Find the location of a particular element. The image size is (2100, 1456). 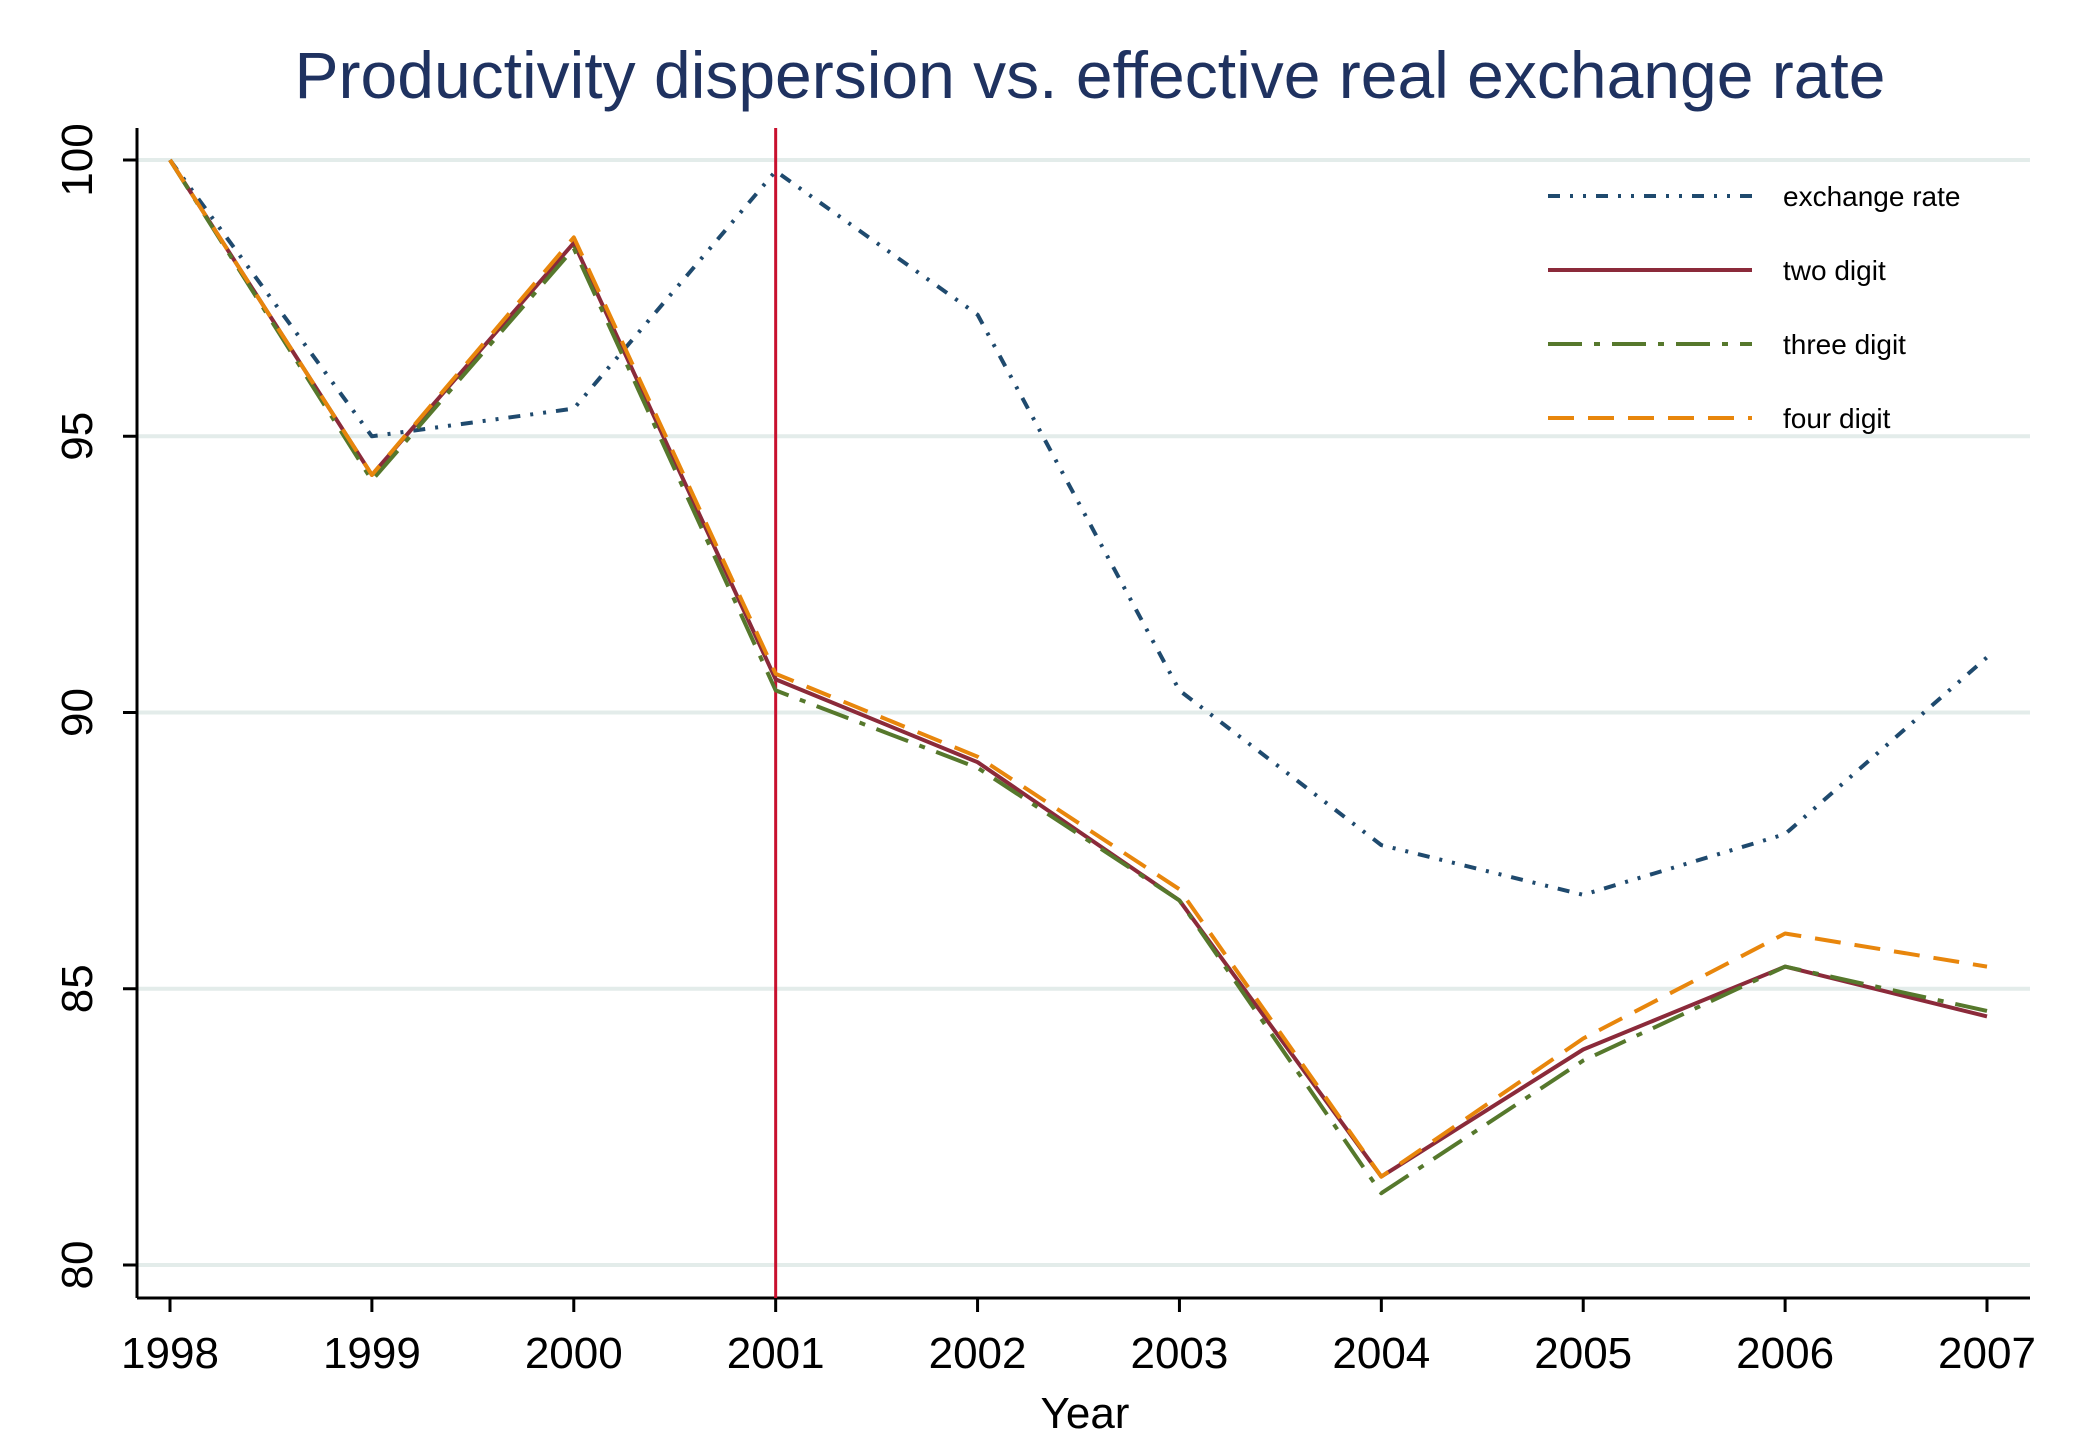

y-tick-label: 95 is located at coordinates (77, 436).